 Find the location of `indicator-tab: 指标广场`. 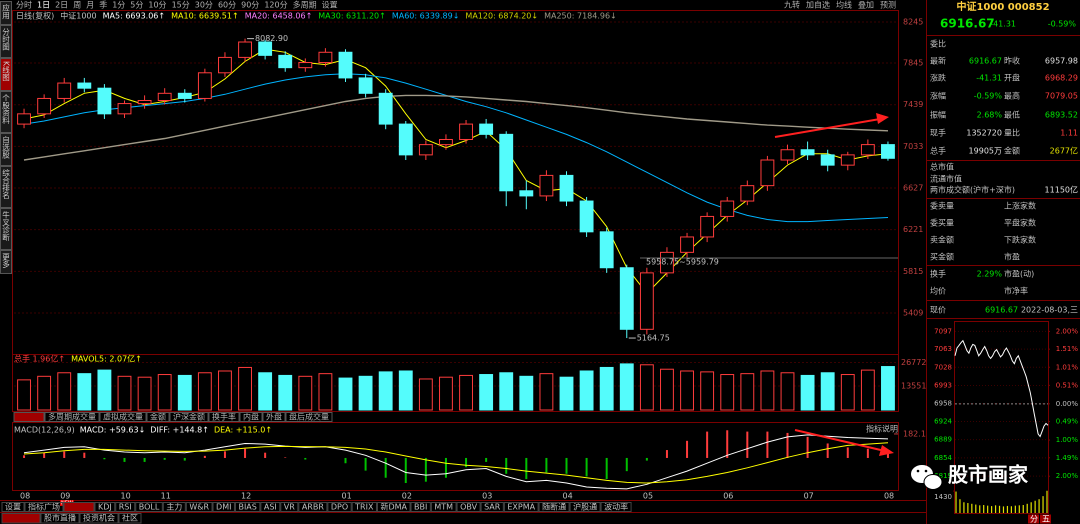

indicator-tab: 指标广场 is located at coordinates (44, 507).